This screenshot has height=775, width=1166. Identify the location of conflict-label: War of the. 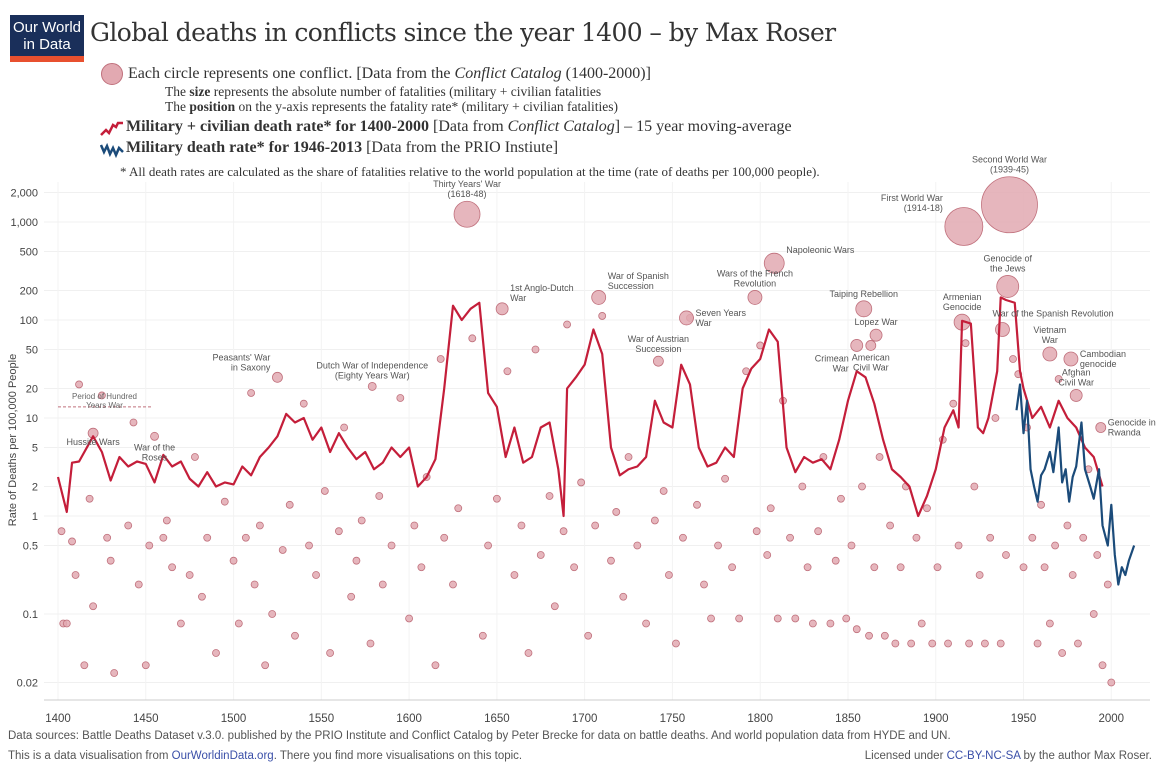
(154, 447).